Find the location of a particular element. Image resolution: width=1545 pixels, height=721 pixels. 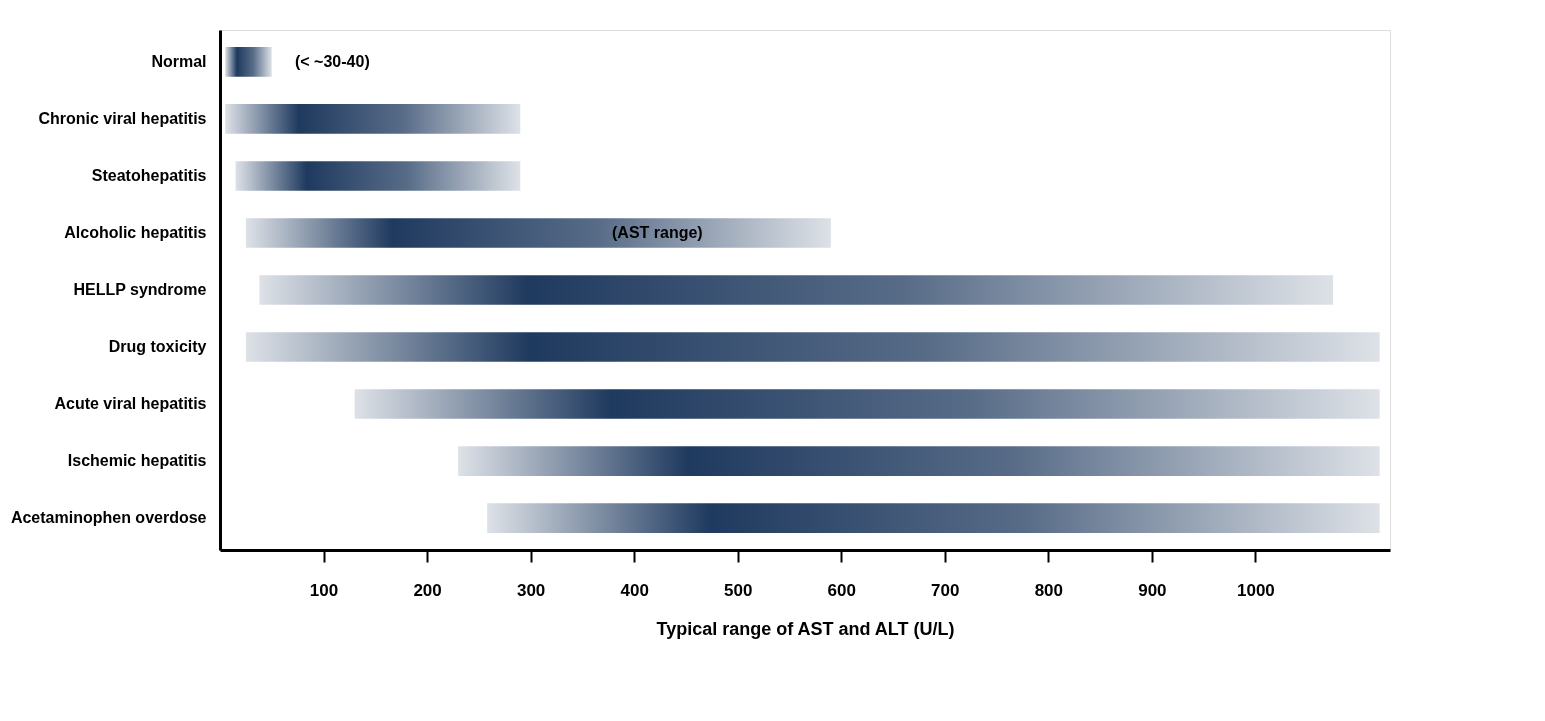

y-tick-label: HELLP syndrome is located at coordinates (140, 289).